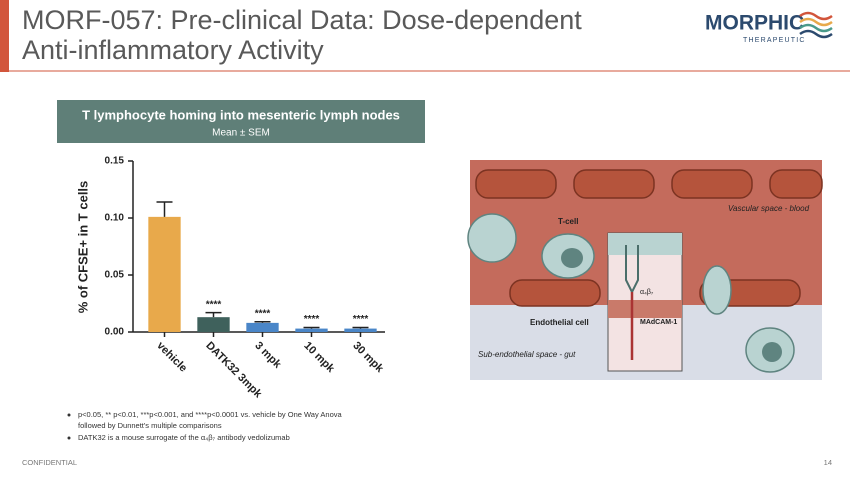 This screenshot has height=478, width=850. What do you see at coordinates (49, 462) in the screenshot?
I see `footer-label: CONFIDENTIAL` at bounding box center [49, 462].